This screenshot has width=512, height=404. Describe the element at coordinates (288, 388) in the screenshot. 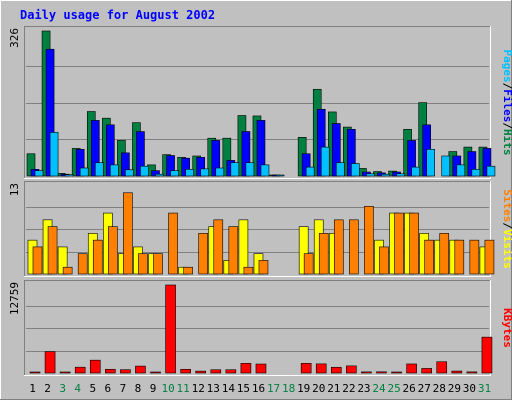

I see `x-tick-label: 18` at that location.